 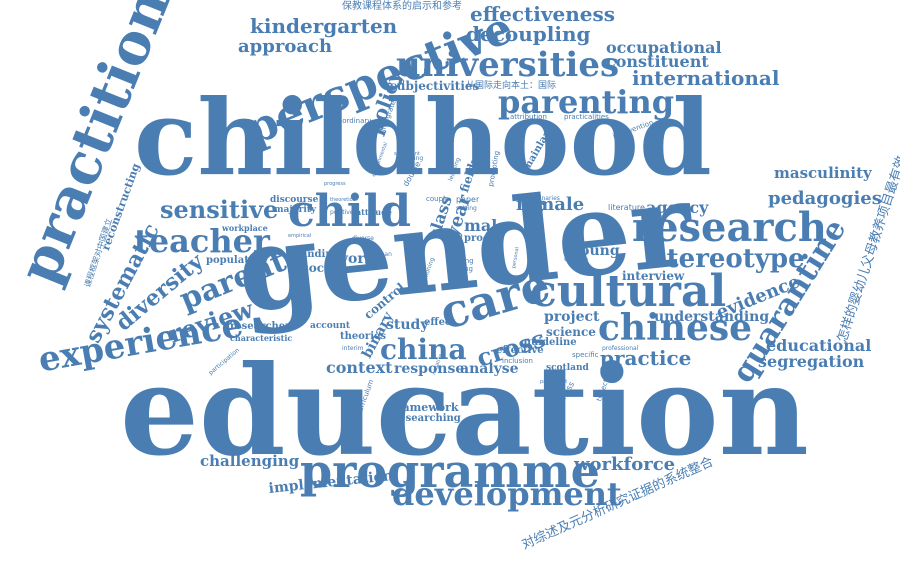 I want to click on word-challenging: challenging, so click(x=250, y=461).